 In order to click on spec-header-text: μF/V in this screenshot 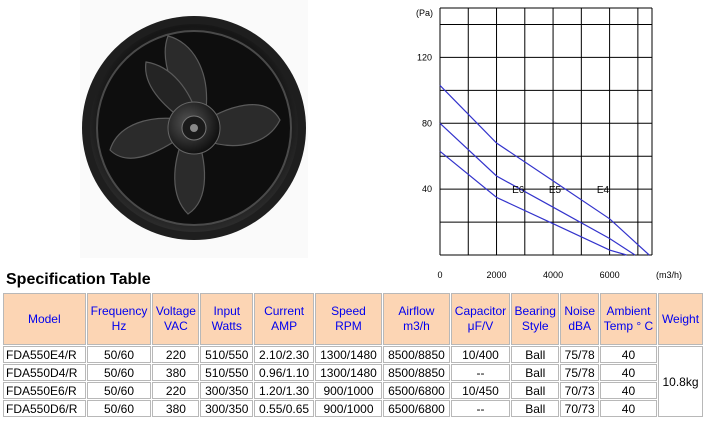, I will do `click(480, 326)`.